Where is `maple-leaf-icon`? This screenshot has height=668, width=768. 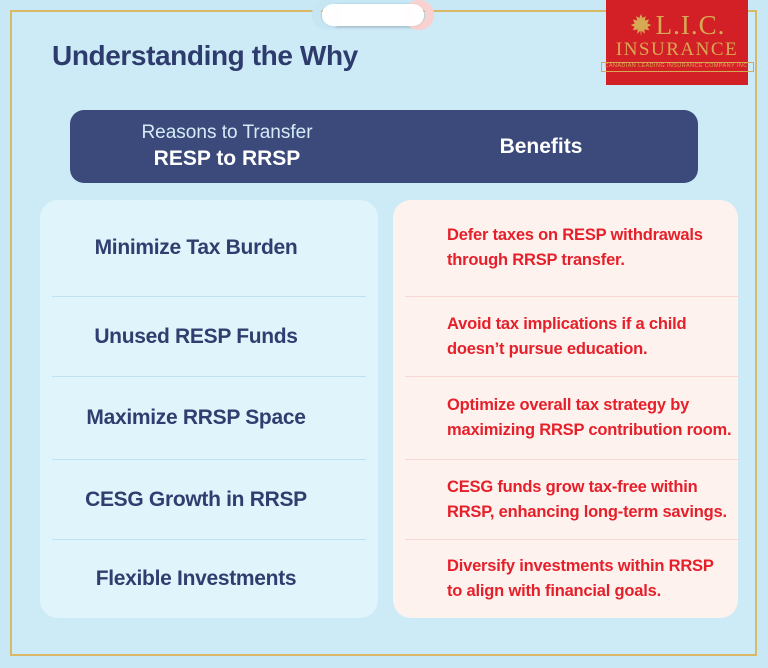
maple-leaf-icon is located at coordinates (640, 25).